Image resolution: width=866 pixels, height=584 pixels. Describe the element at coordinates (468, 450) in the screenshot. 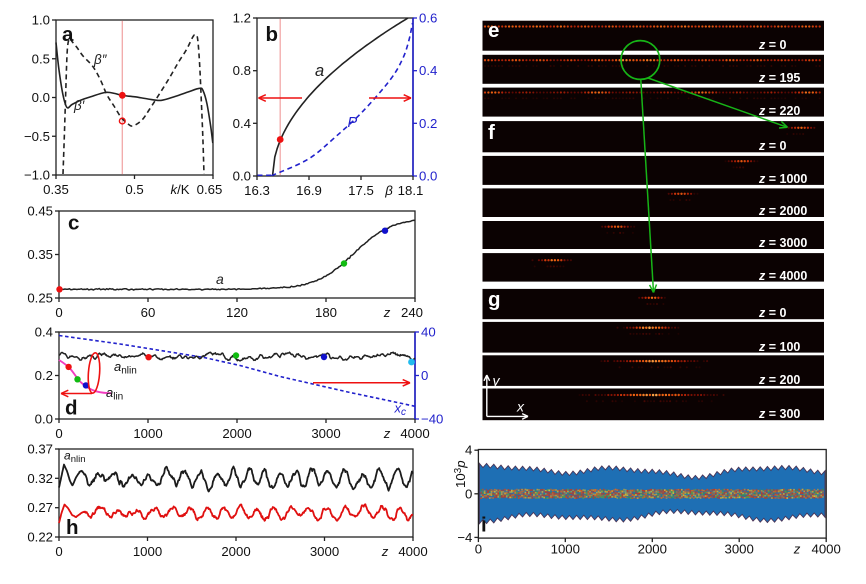

I see `svg-text: 4` at that location.